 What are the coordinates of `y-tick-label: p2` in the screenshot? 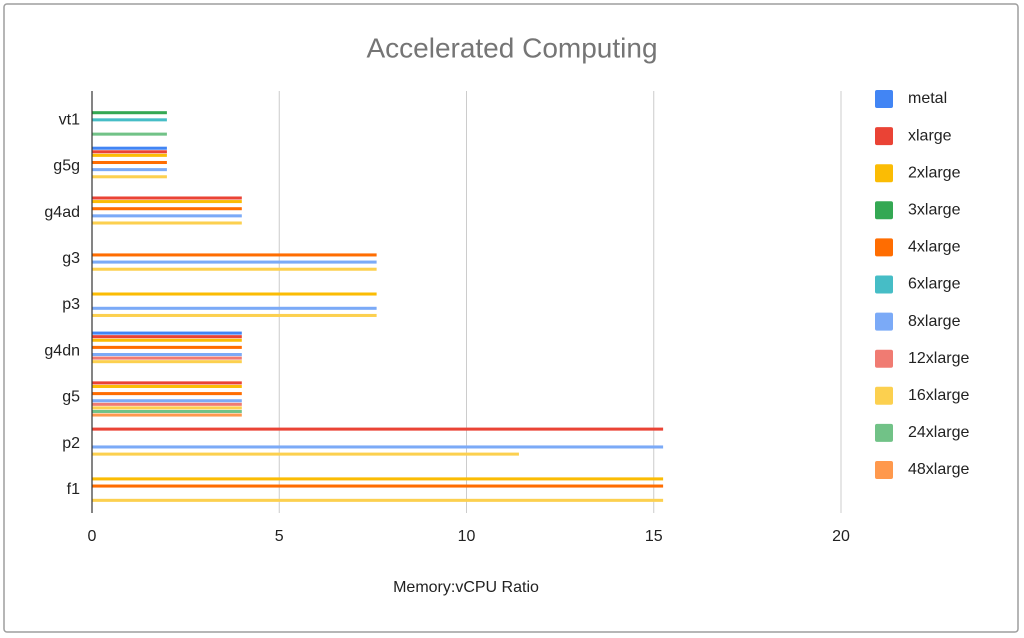 It's located at (71, 443).